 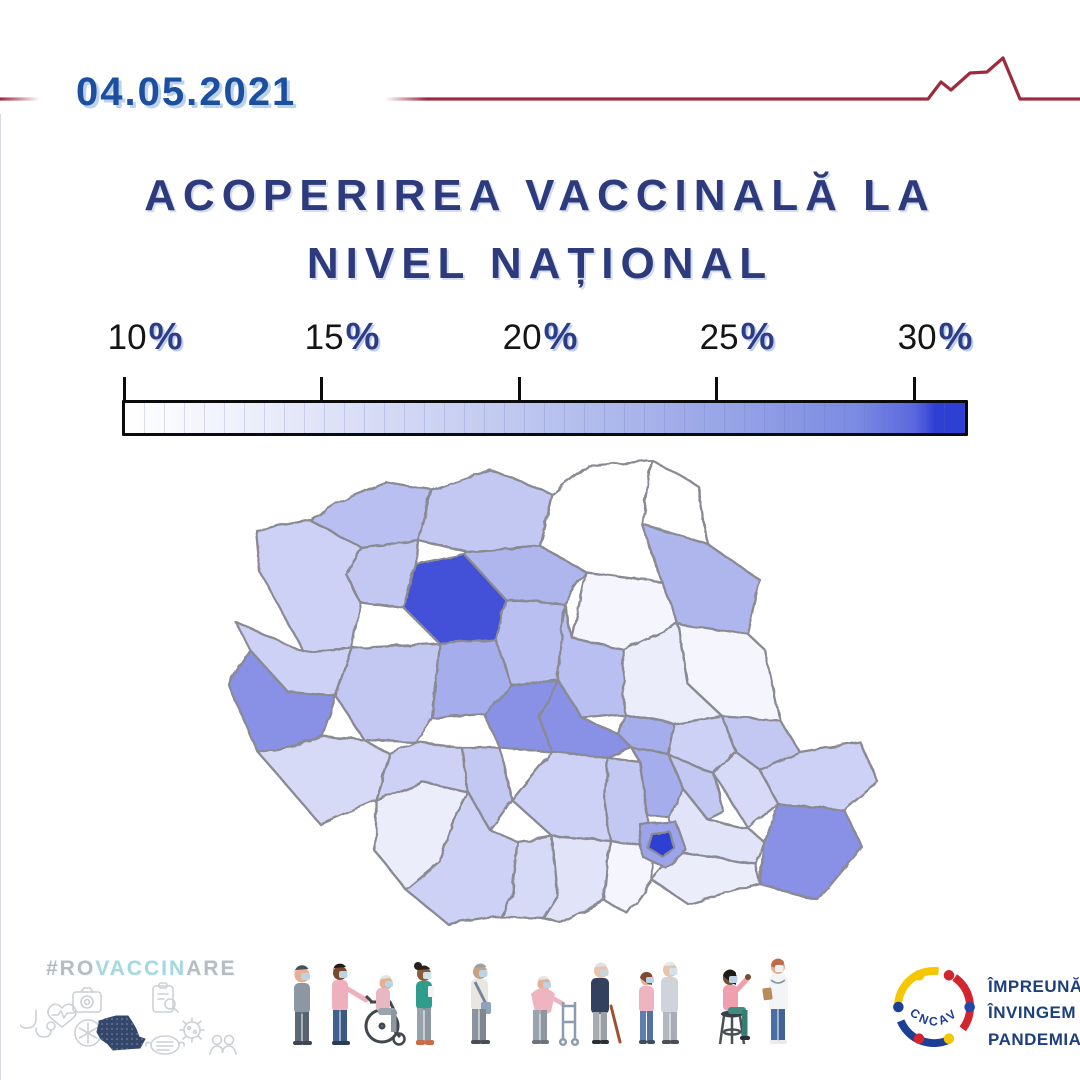 I want to click on person-woman-and-oldman, so click(x=659, y=1002).